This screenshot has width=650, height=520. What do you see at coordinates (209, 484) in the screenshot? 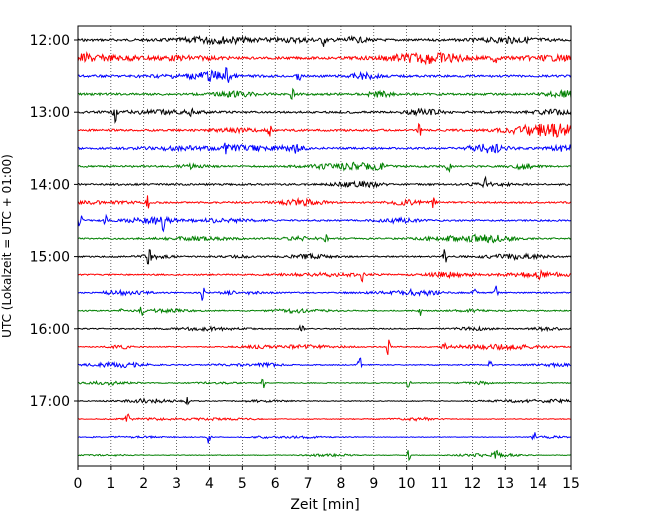
I see `x-tick-label: 4` at bounding box center [209, 484].